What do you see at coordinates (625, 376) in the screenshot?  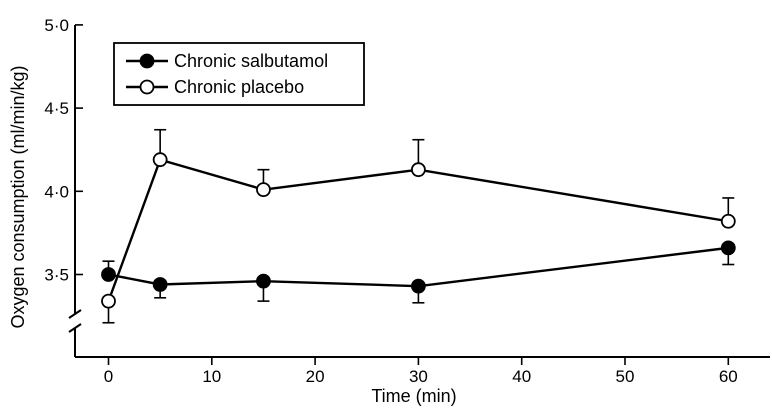 I see `x-tick-label: 50` at bounding box center [625, 376].